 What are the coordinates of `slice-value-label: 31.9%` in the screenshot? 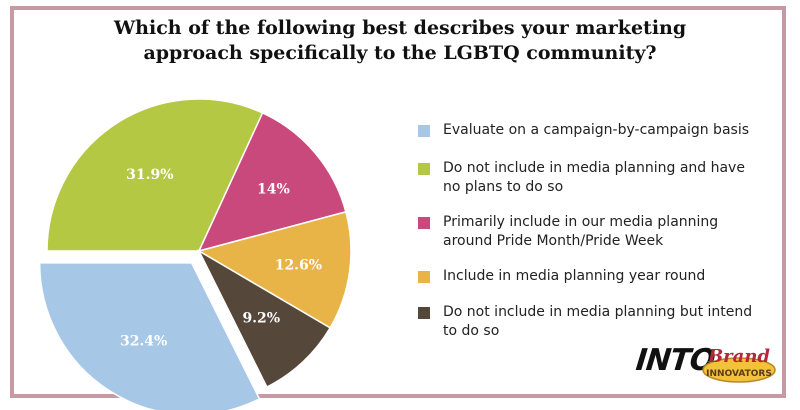 It's located at (149, 175).